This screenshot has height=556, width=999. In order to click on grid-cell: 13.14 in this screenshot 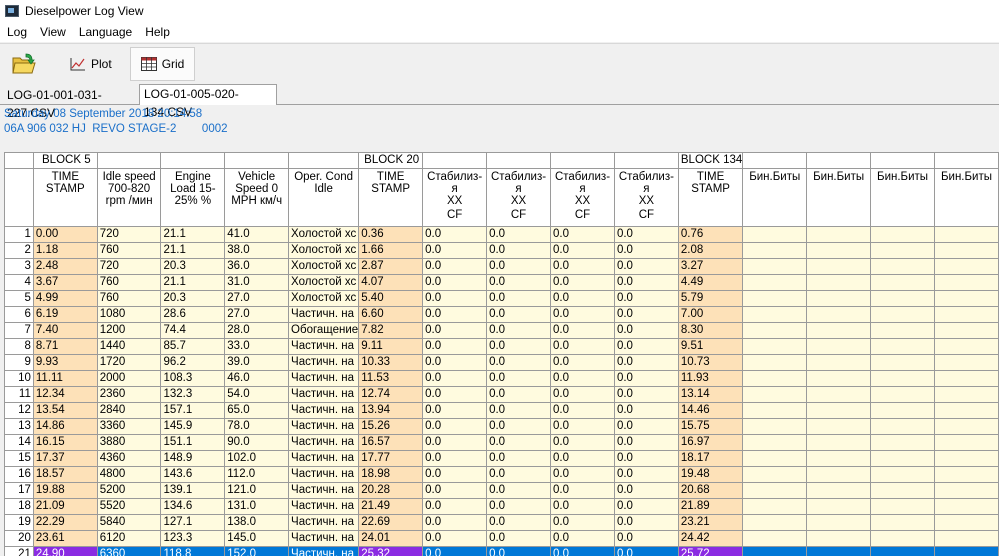, I will do `click(710, 394)`.